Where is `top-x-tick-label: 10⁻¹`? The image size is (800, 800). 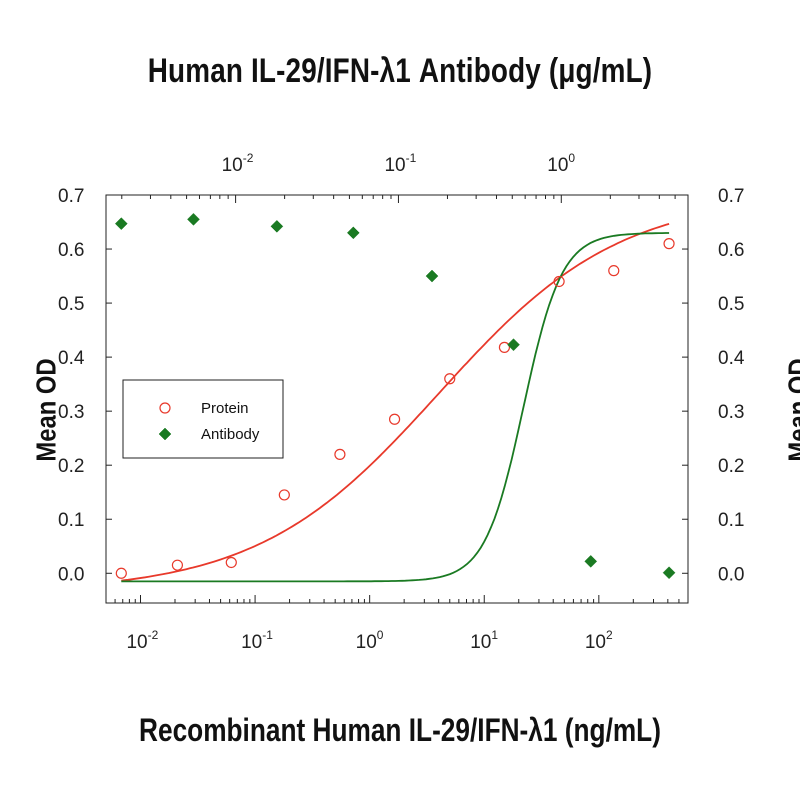 top-x-tick-label: 10⁻¹ is located at coordinates (400, 163).